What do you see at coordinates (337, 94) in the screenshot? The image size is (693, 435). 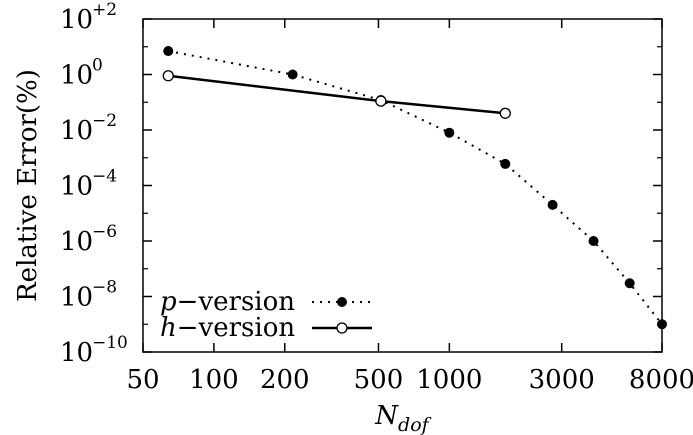 I see `series-line` at bounding box center [337, 94].